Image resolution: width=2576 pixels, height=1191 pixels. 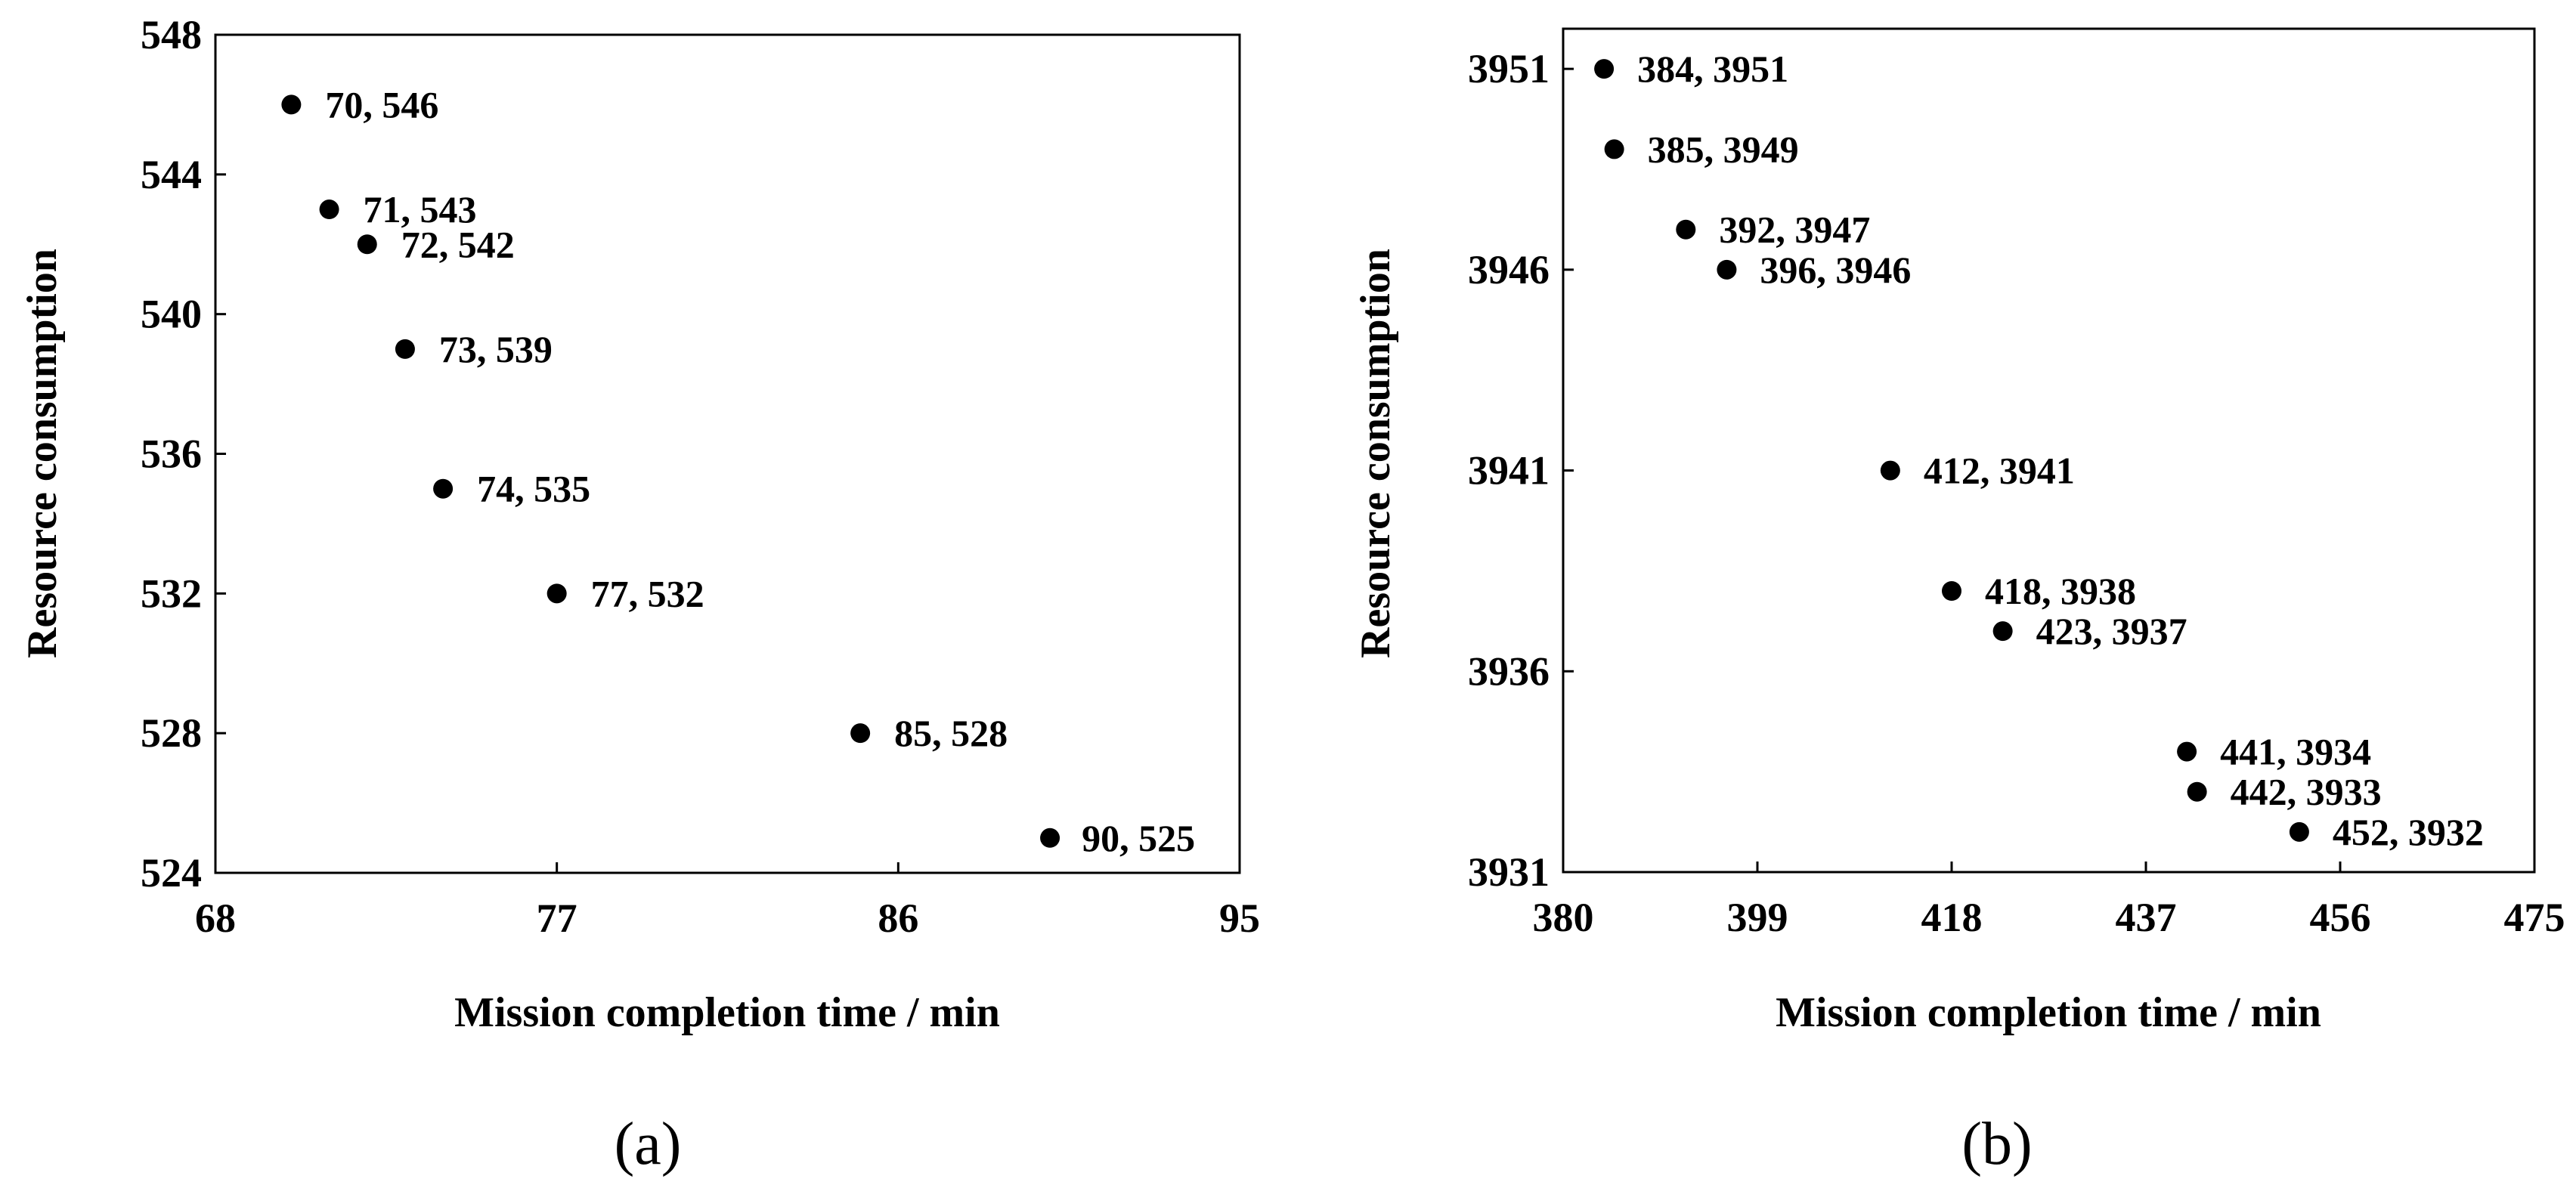 I want to click on y-tick-label: 3941, so click(x=1509, y=471).